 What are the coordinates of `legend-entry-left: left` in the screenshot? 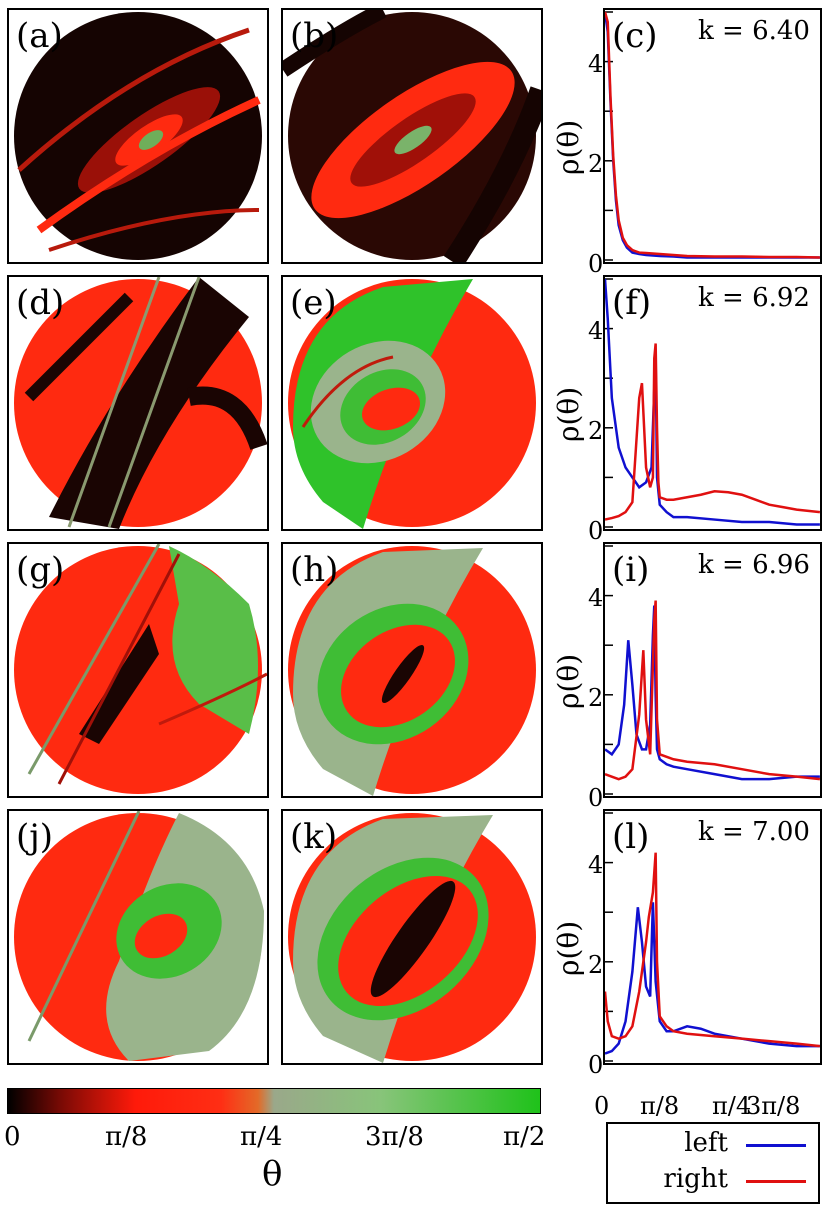 It's located at (713, 1146).